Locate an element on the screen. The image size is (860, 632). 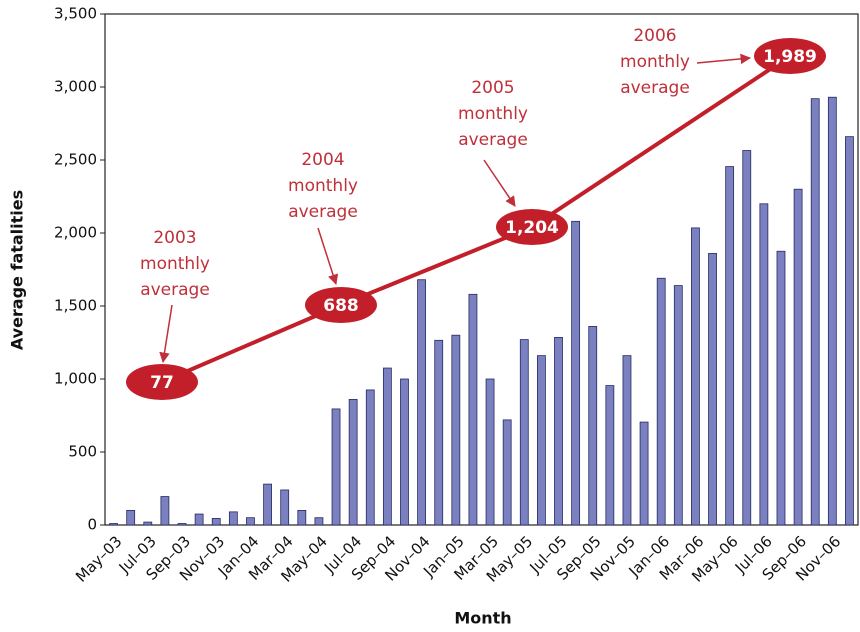
y-axis-label: Average fatalities is located at coordinates (17, 270).